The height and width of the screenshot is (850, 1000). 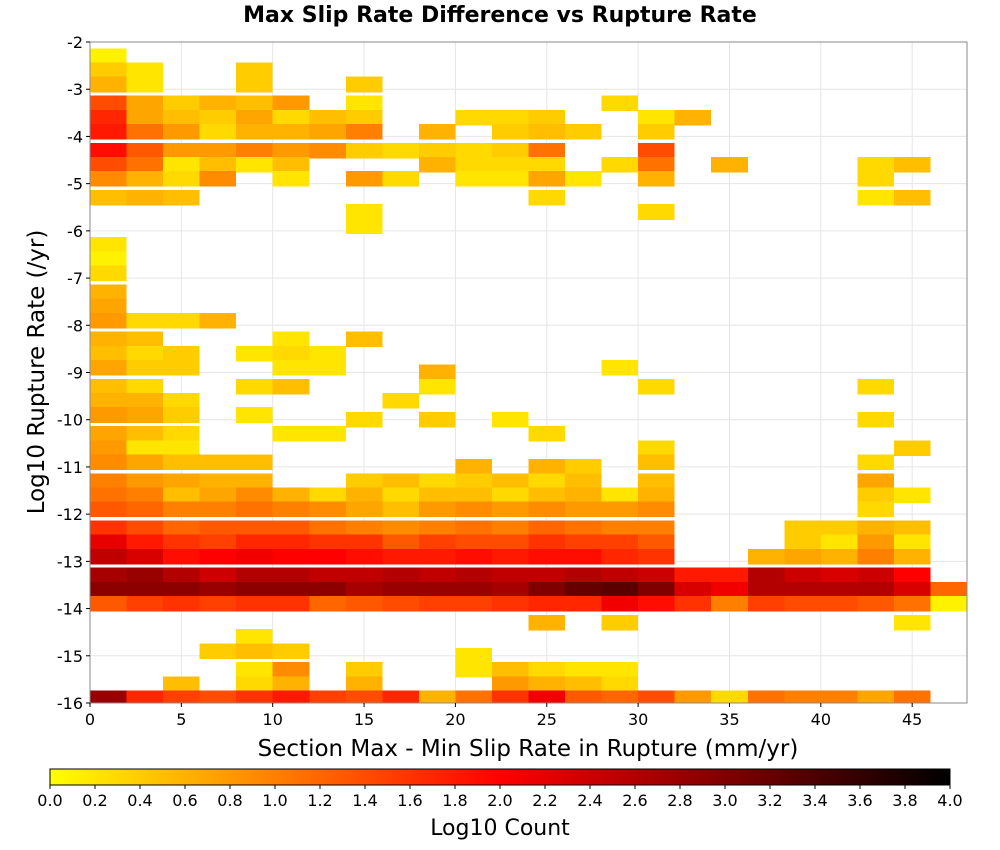 I want to click on colorbar-tick-label: 4.0, so click(x=949, y=800).